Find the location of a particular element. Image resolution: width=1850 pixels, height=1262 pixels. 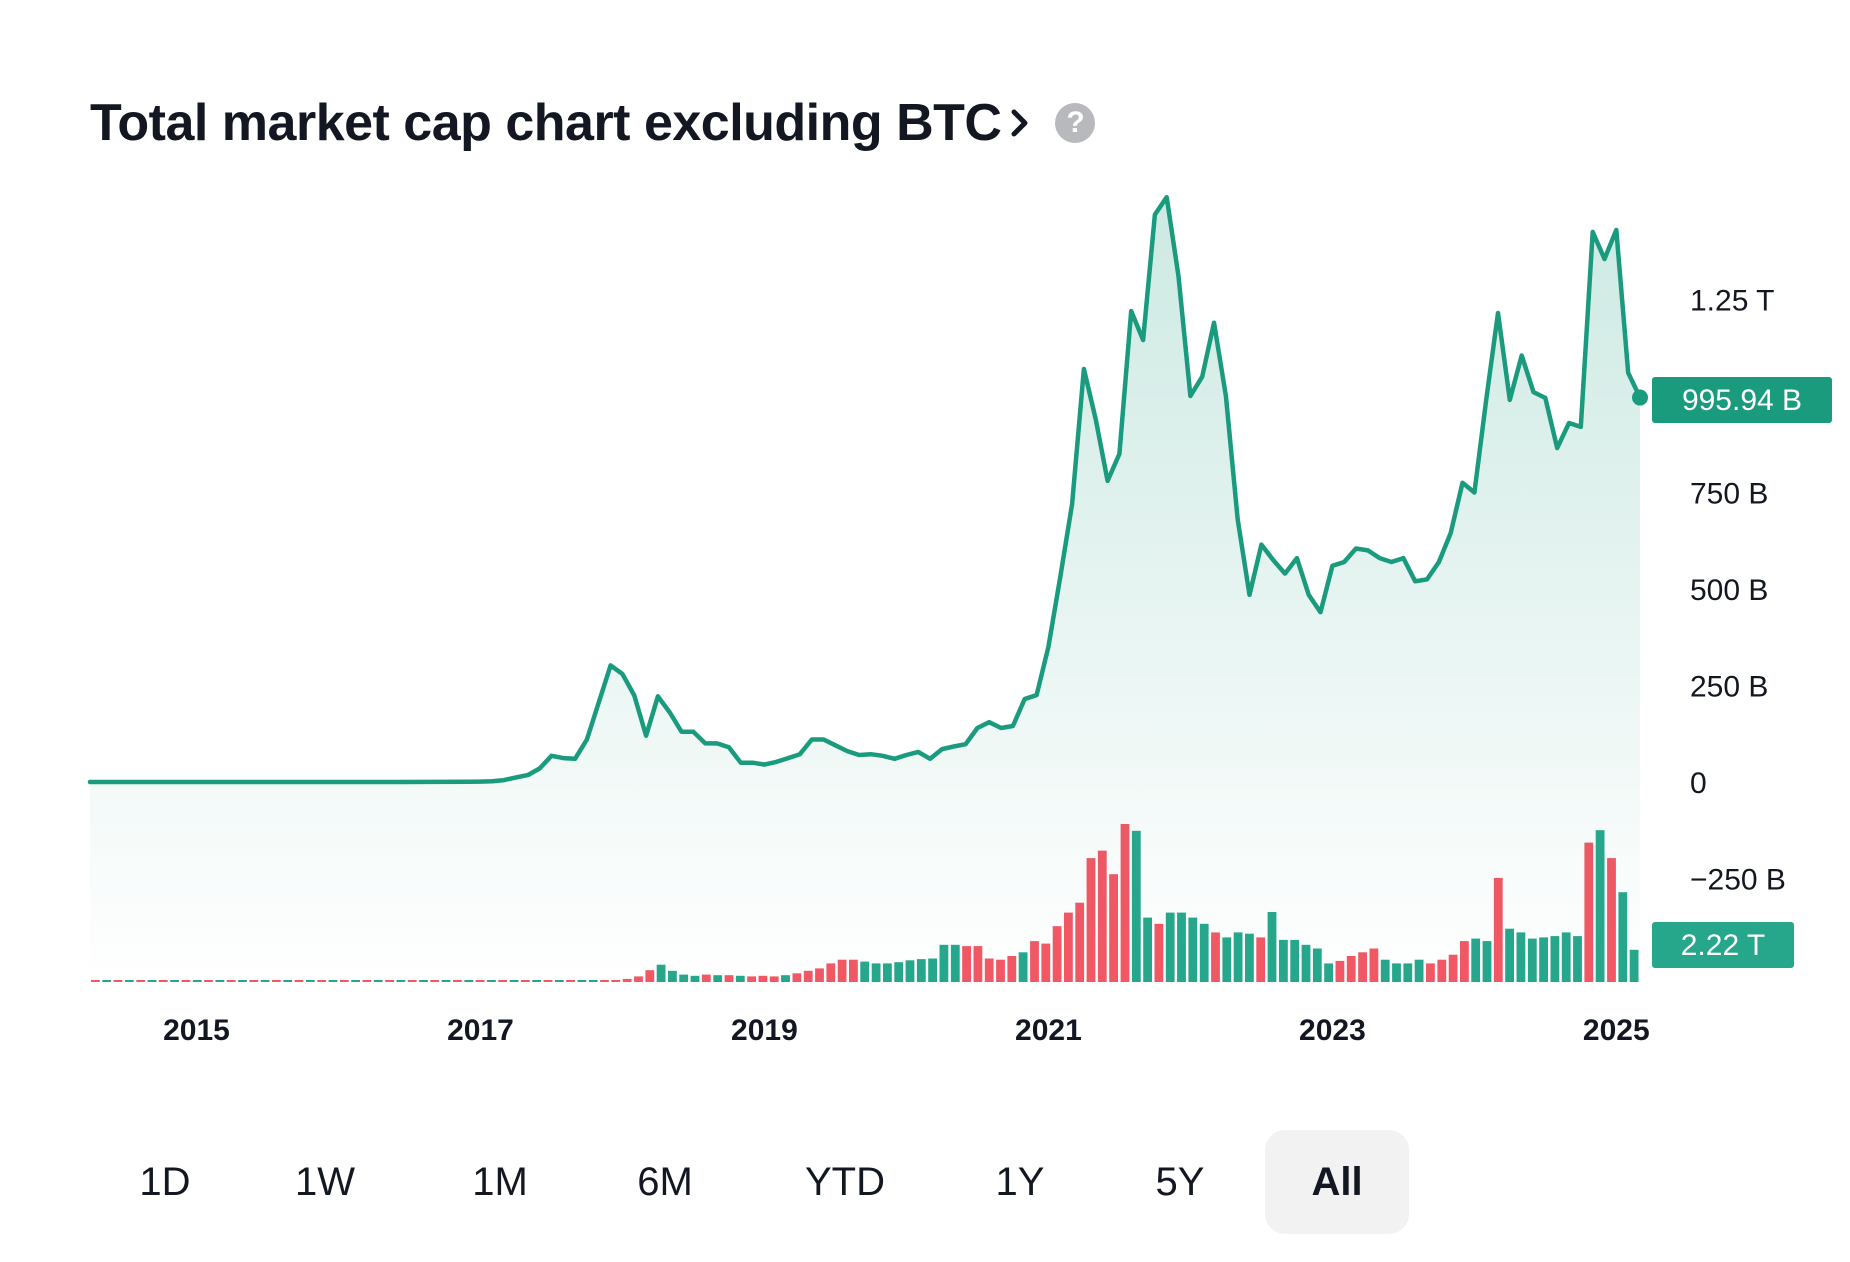

range-all-button: All is located at coordinates (1337, 1182).